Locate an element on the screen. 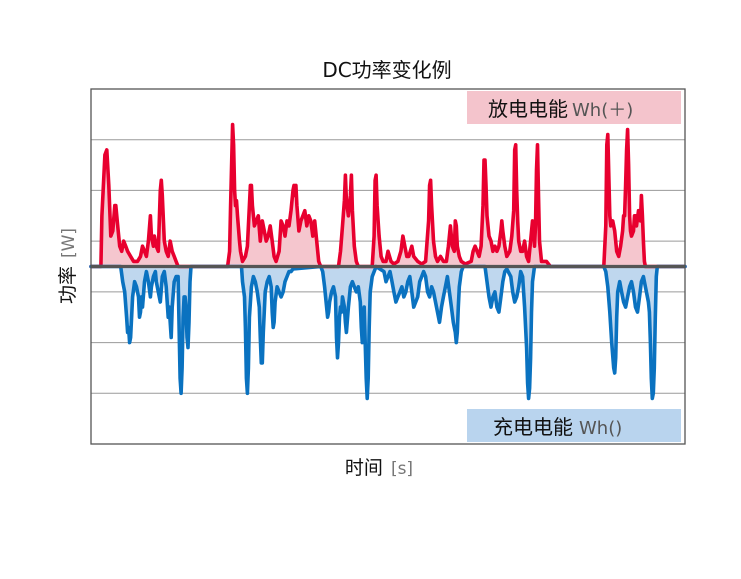 This screenshot has width=741, height=579. chart-title: DC功率变化例 is located at coordinates (386, 70).